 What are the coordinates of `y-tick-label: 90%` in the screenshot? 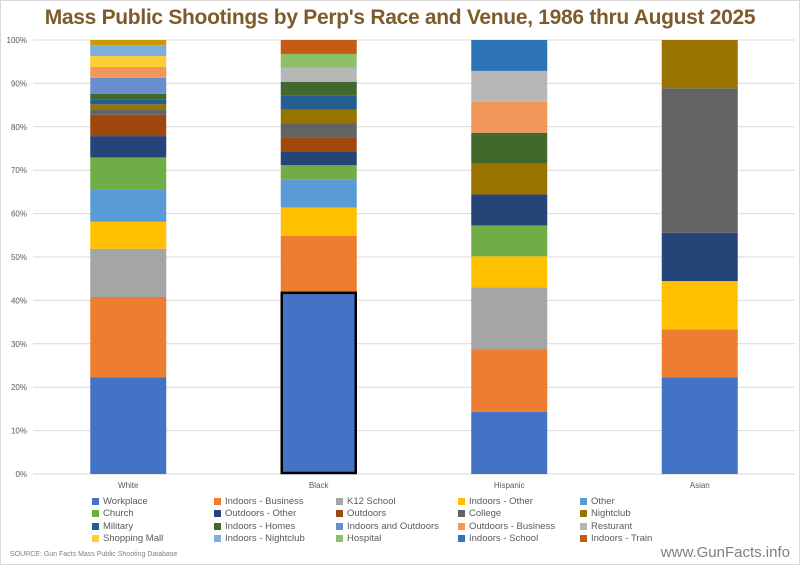 It's located at (19, 83).